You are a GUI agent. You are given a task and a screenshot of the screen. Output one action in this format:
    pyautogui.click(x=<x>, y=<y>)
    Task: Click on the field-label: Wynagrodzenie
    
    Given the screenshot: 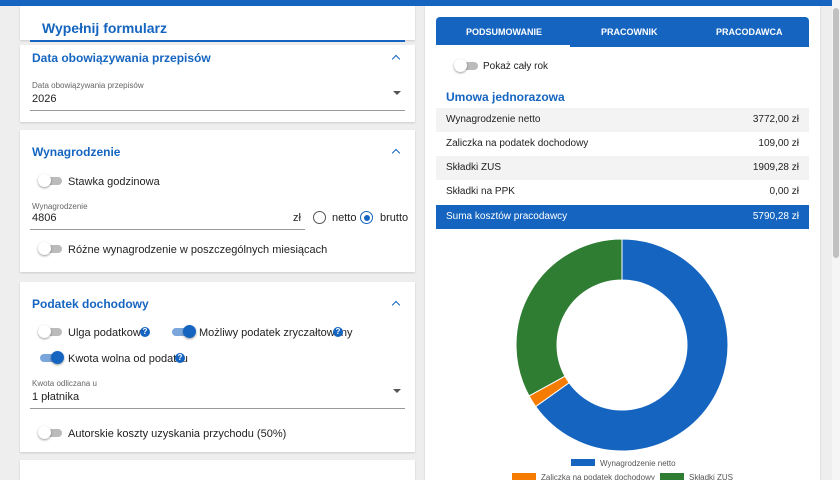 What is the action you would take?
    pyautogui.click(x=60, y=206)
    